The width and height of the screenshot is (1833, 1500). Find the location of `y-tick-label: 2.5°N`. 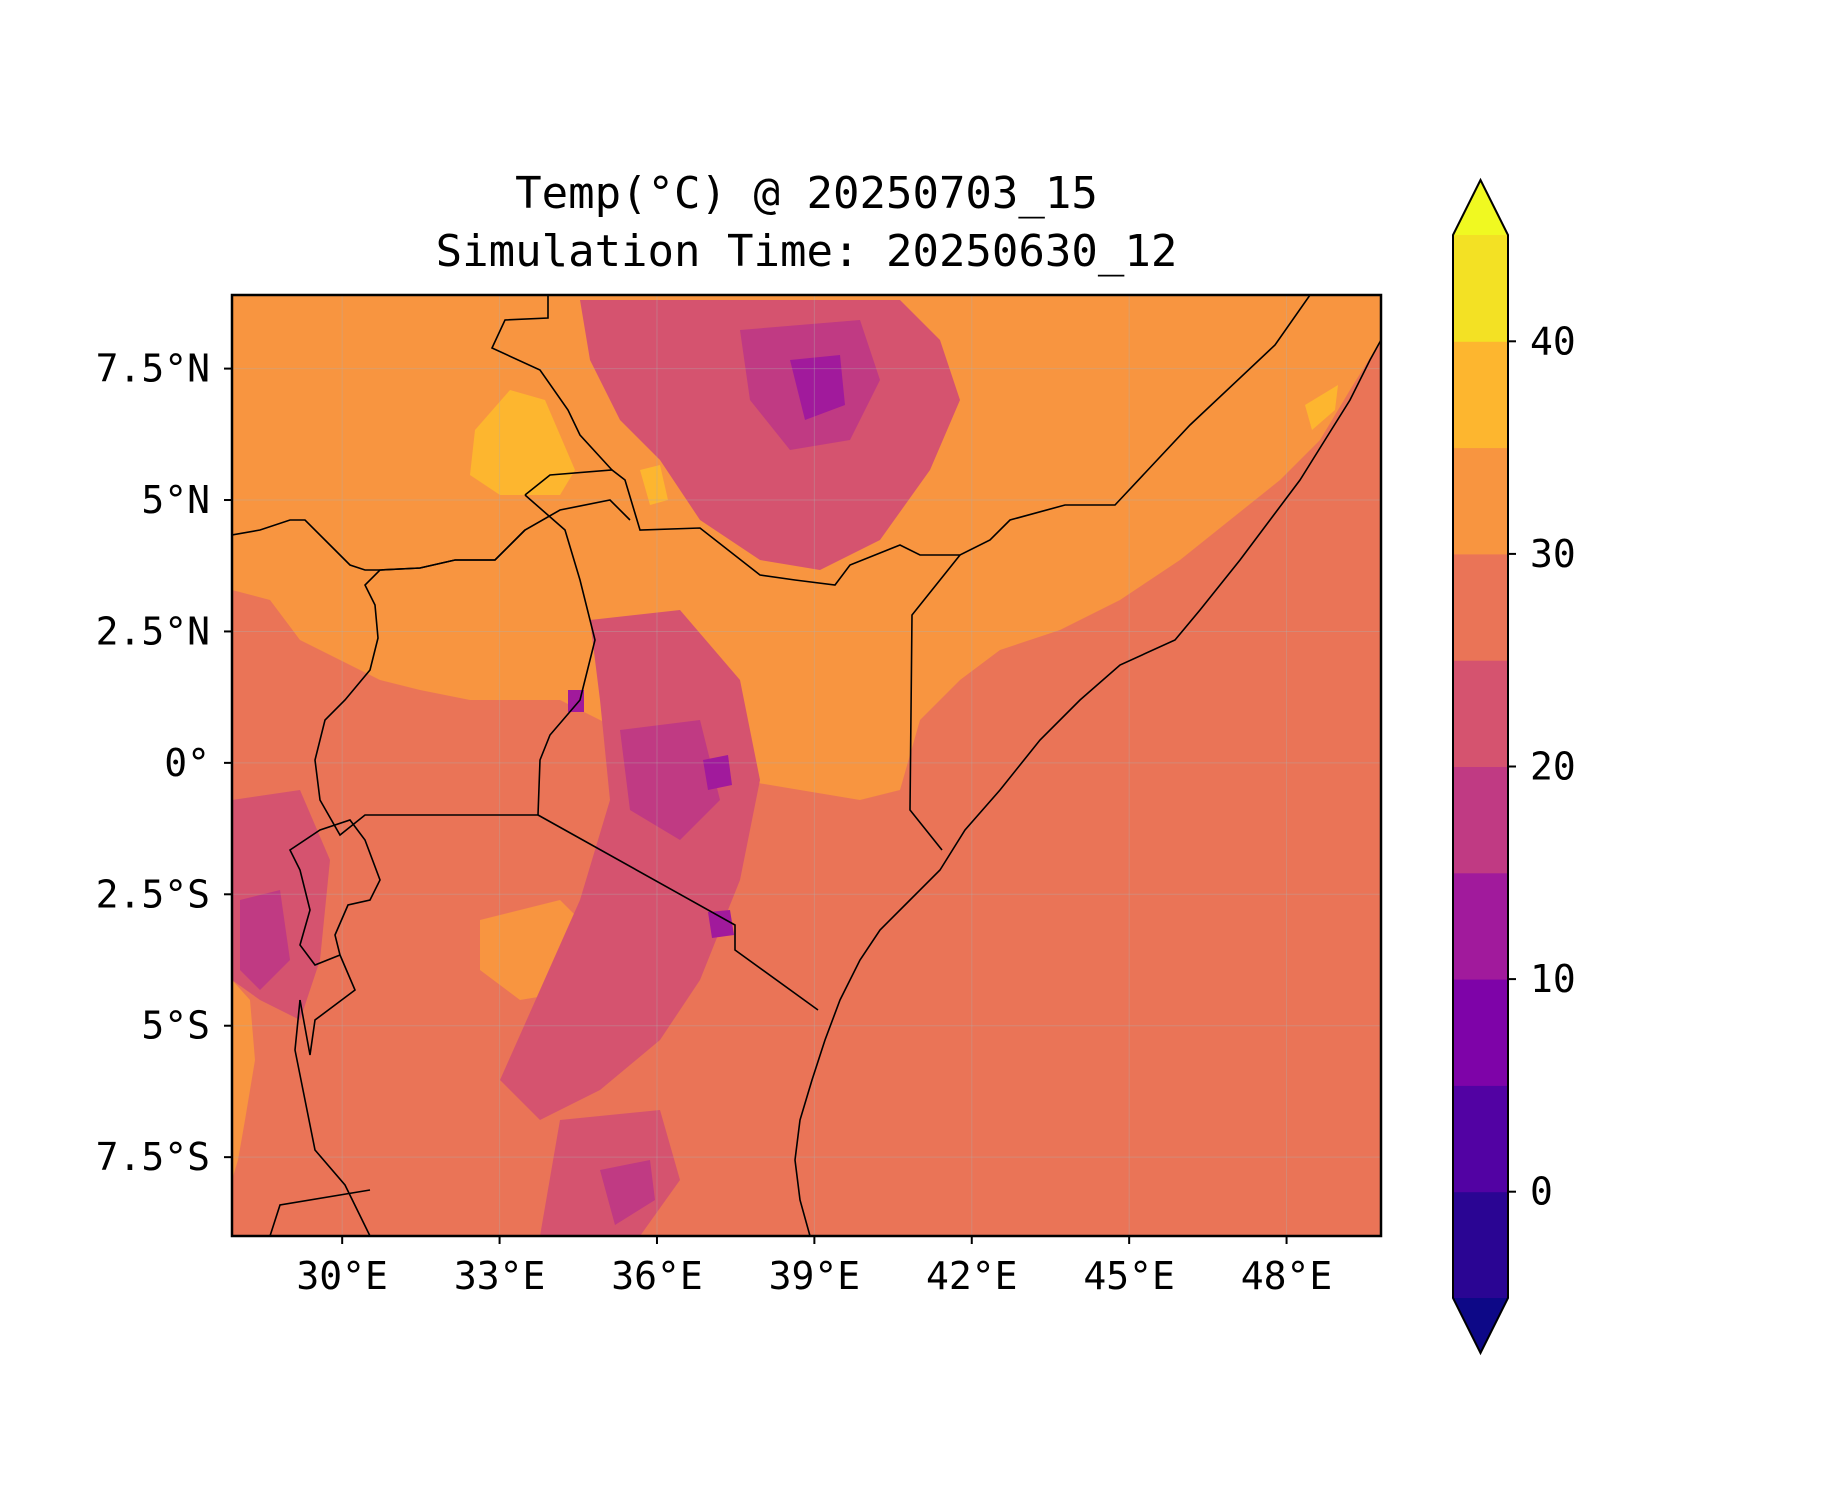

y-tick-label: 2.5°N is located at coordinates (153, 631).